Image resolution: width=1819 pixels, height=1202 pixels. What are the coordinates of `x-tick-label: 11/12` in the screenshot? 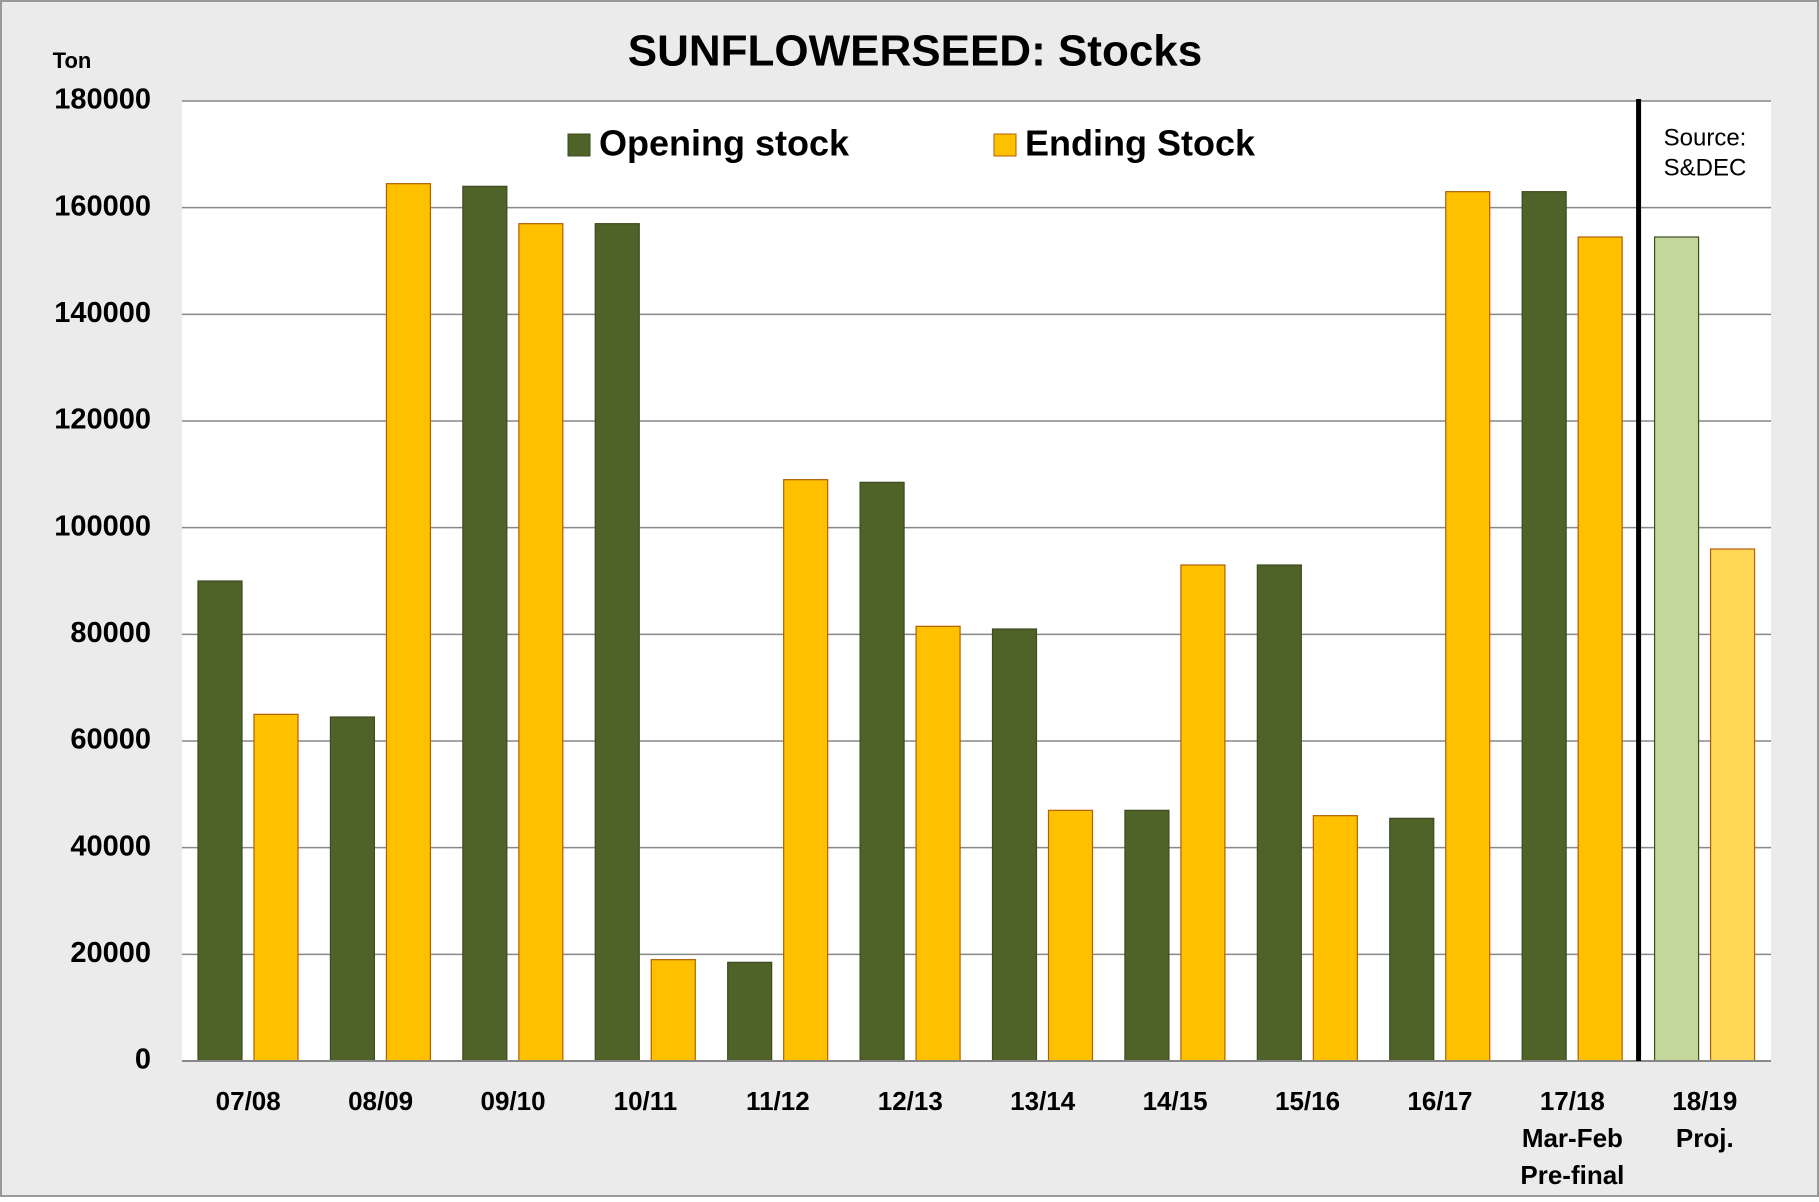 It's located at (778, 1101).